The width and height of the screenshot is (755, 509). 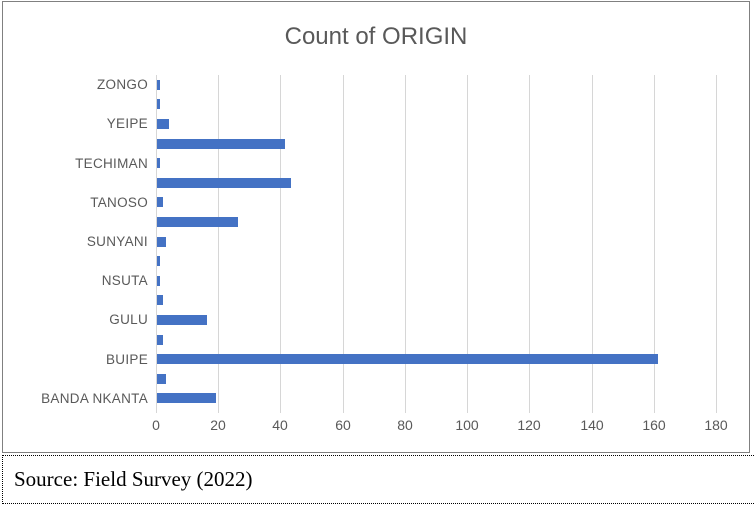 What do you see at coordinates (376, 36) in the screenshot?
I see `chart-title: Count of ORIGIN` at bounding box center [376, 36].